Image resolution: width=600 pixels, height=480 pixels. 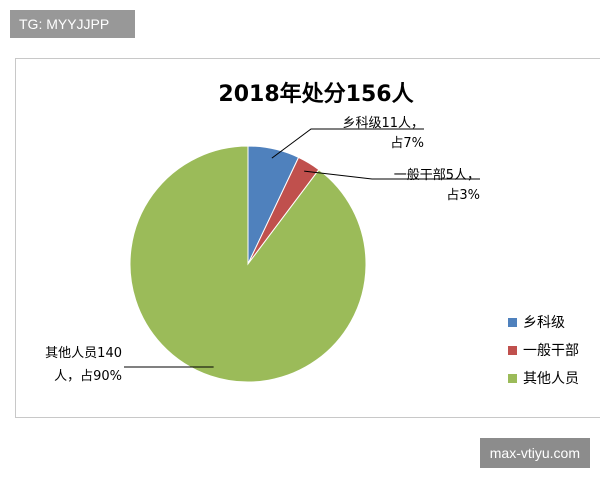 I want to click on source-tag: TG: MYYJJPP, so click(x=72, y=24).